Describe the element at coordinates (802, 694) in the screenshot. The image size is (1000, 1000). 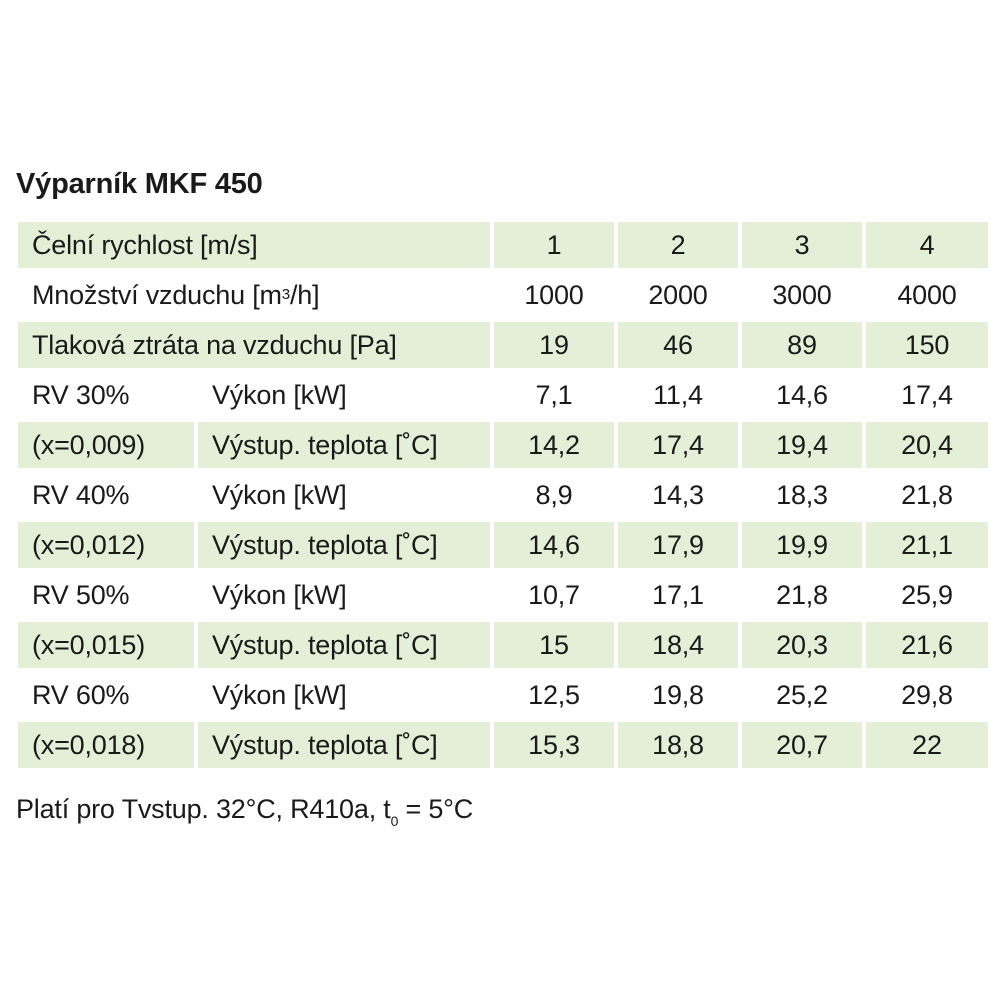
I see `value-cell: 25,2` at that location.